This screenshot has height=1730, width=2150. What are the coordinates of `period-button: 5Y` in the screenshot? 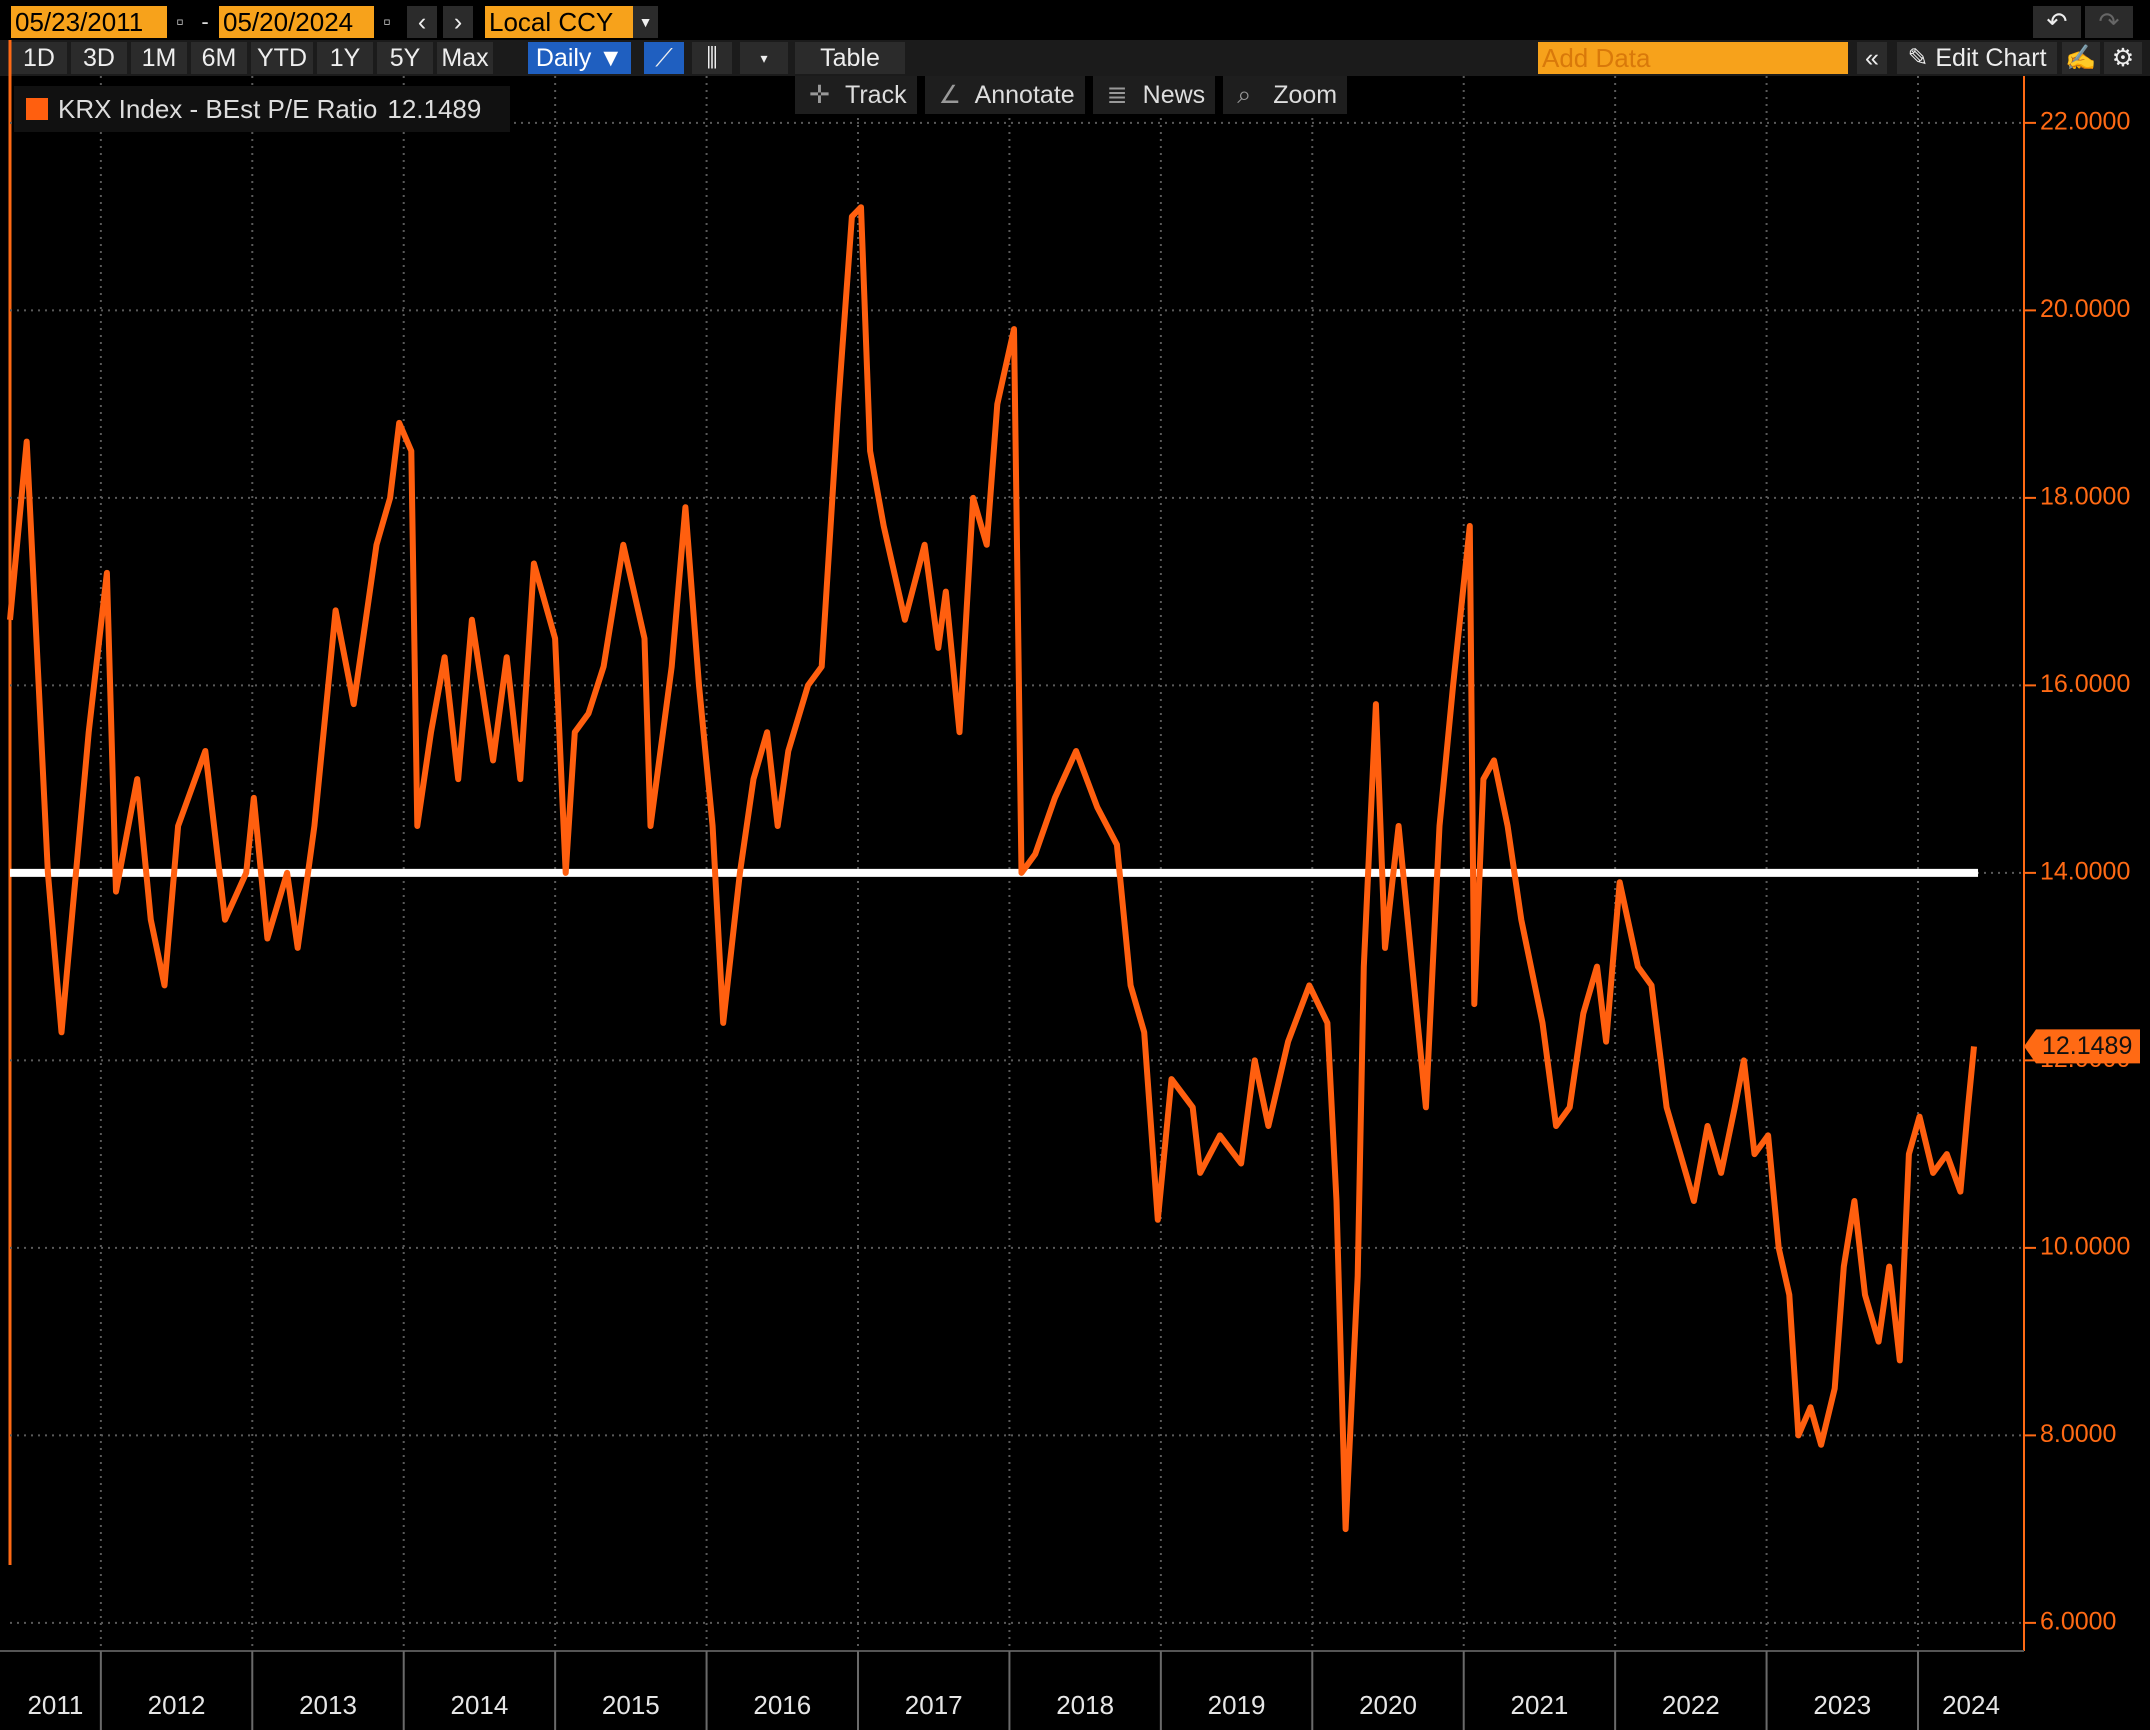 It's located at (405, 58).